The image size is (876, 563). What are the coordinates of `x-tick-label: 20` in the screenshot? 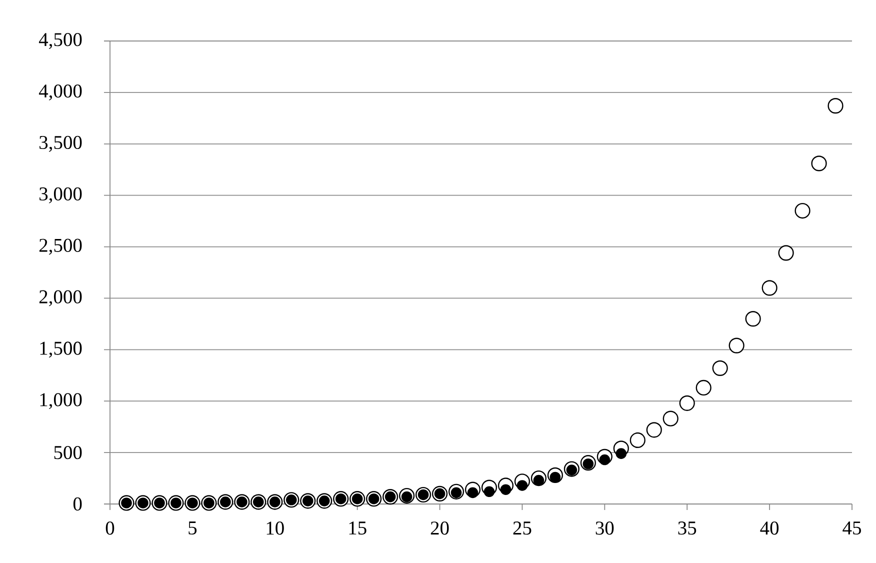 It's located at (439, 528).